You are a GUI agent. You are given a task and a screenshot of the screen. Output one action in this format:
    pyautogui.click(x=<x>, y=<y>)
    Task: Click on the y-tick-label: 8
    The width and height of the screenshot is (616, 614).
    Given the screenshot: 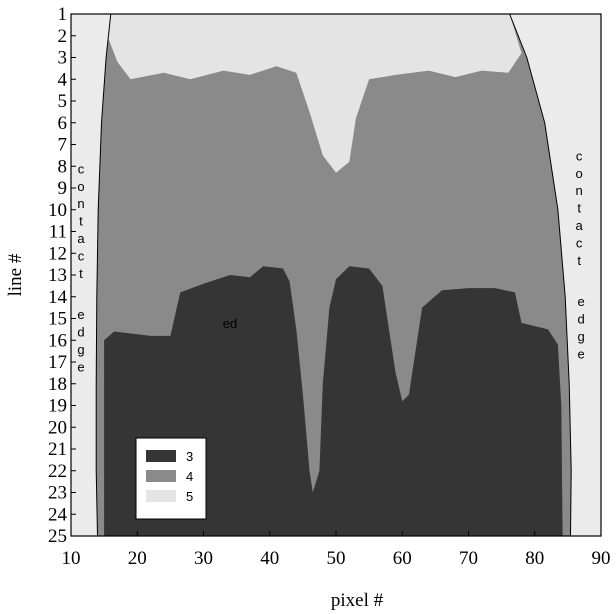 What is the action you would take?
    pyautogui.click(x=63, y=166)
    